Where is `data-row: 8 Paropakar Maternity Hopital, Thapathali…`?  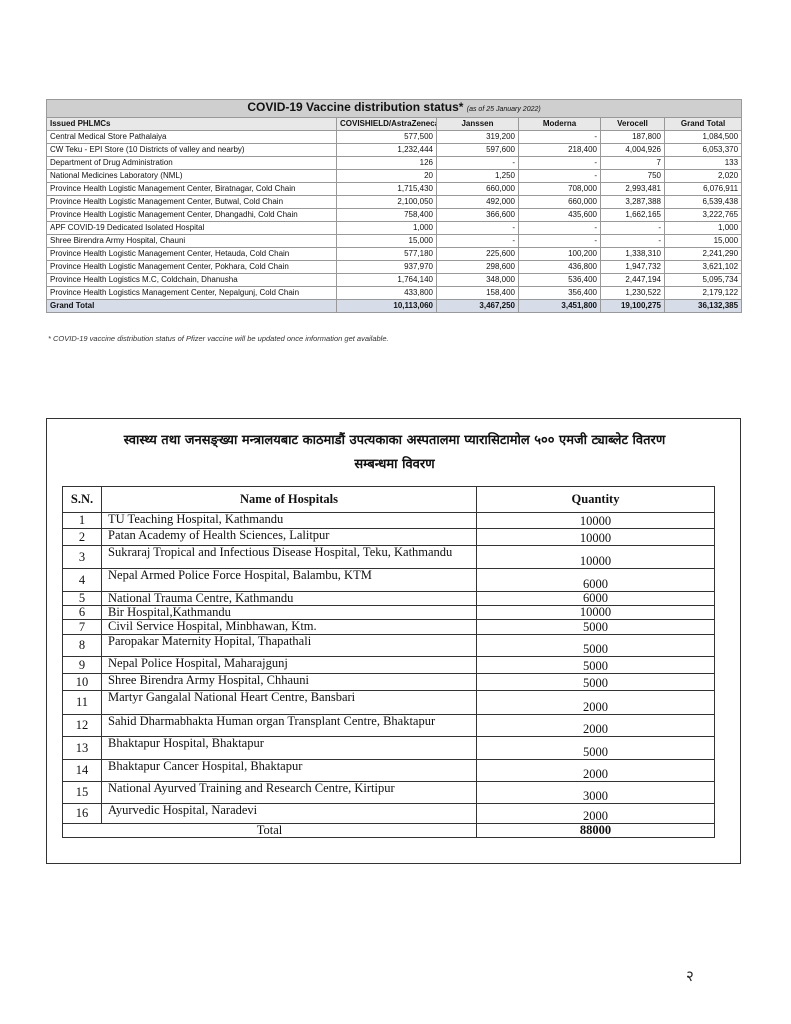
data-row: 8 Paropakar Maternity Hopital, Thapathali… is located at coordinates (388, 645).